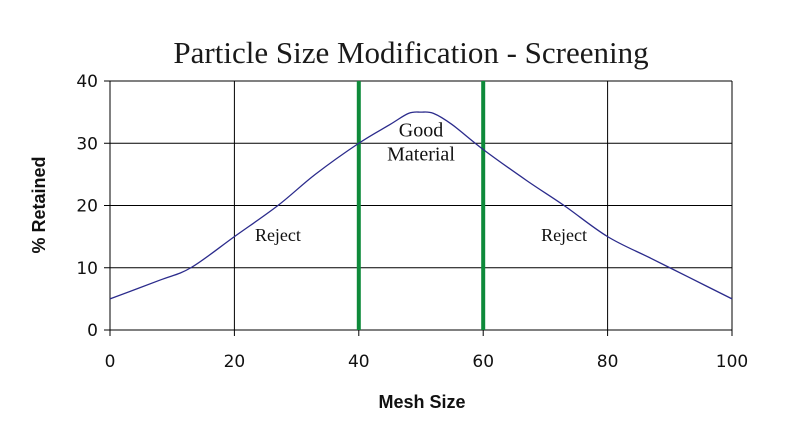  I want to click on x-tick-label: 100, so click(732, 362).